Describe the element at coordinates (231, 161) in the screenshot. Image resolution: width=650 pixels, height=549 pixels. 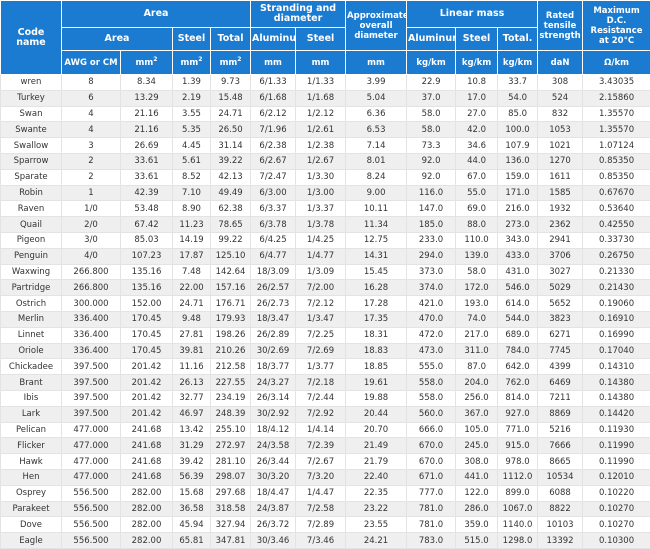
I see `cell-area-total: 39.22` at that location.